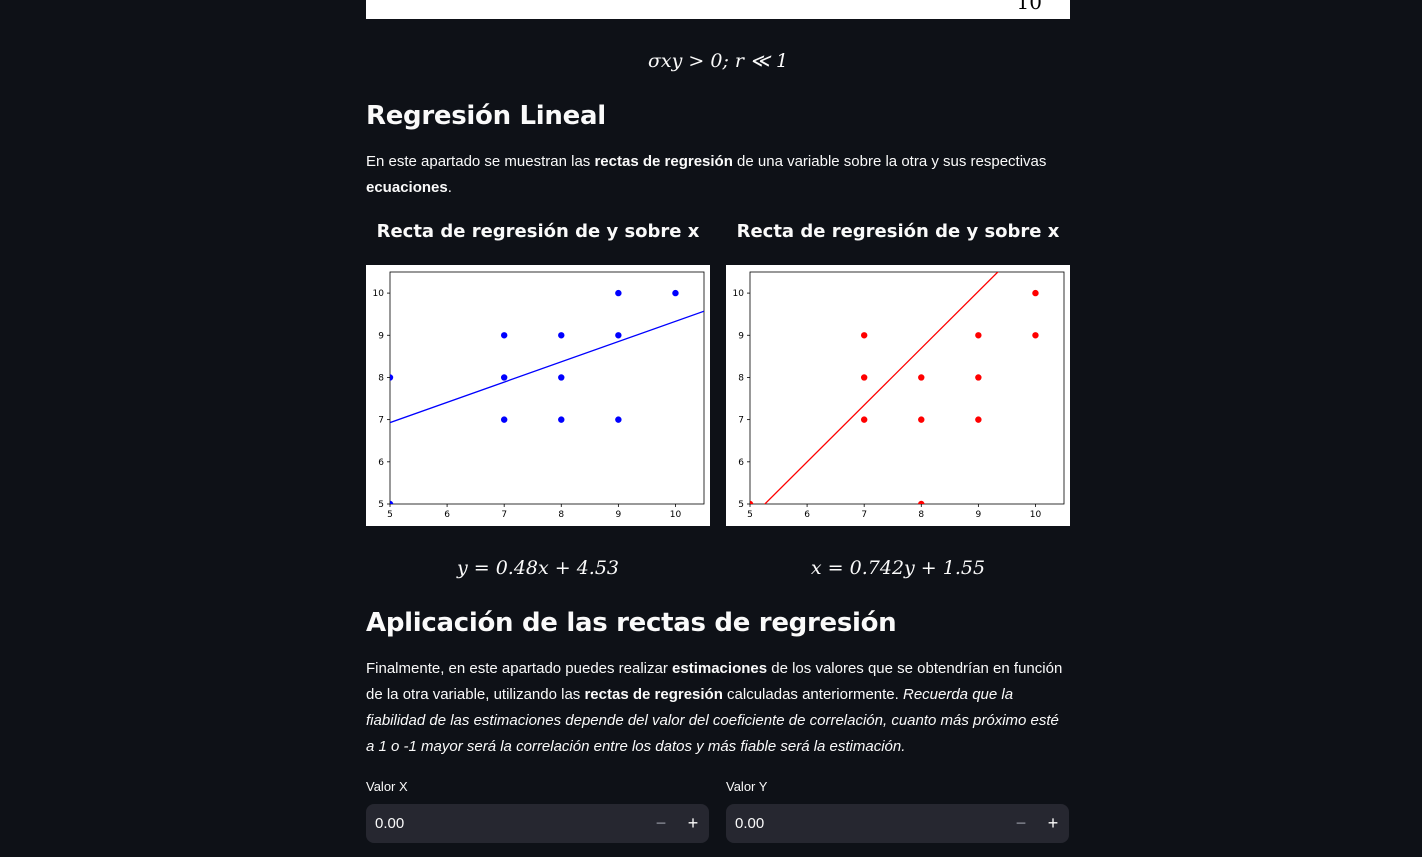 This screenshot has width=1422, height=857. What do you see at coordinates (631, 623) in the screenshot?
I see `application-section-title: Aplicación de las rectas de regresión` at bounding box center [631, 623].